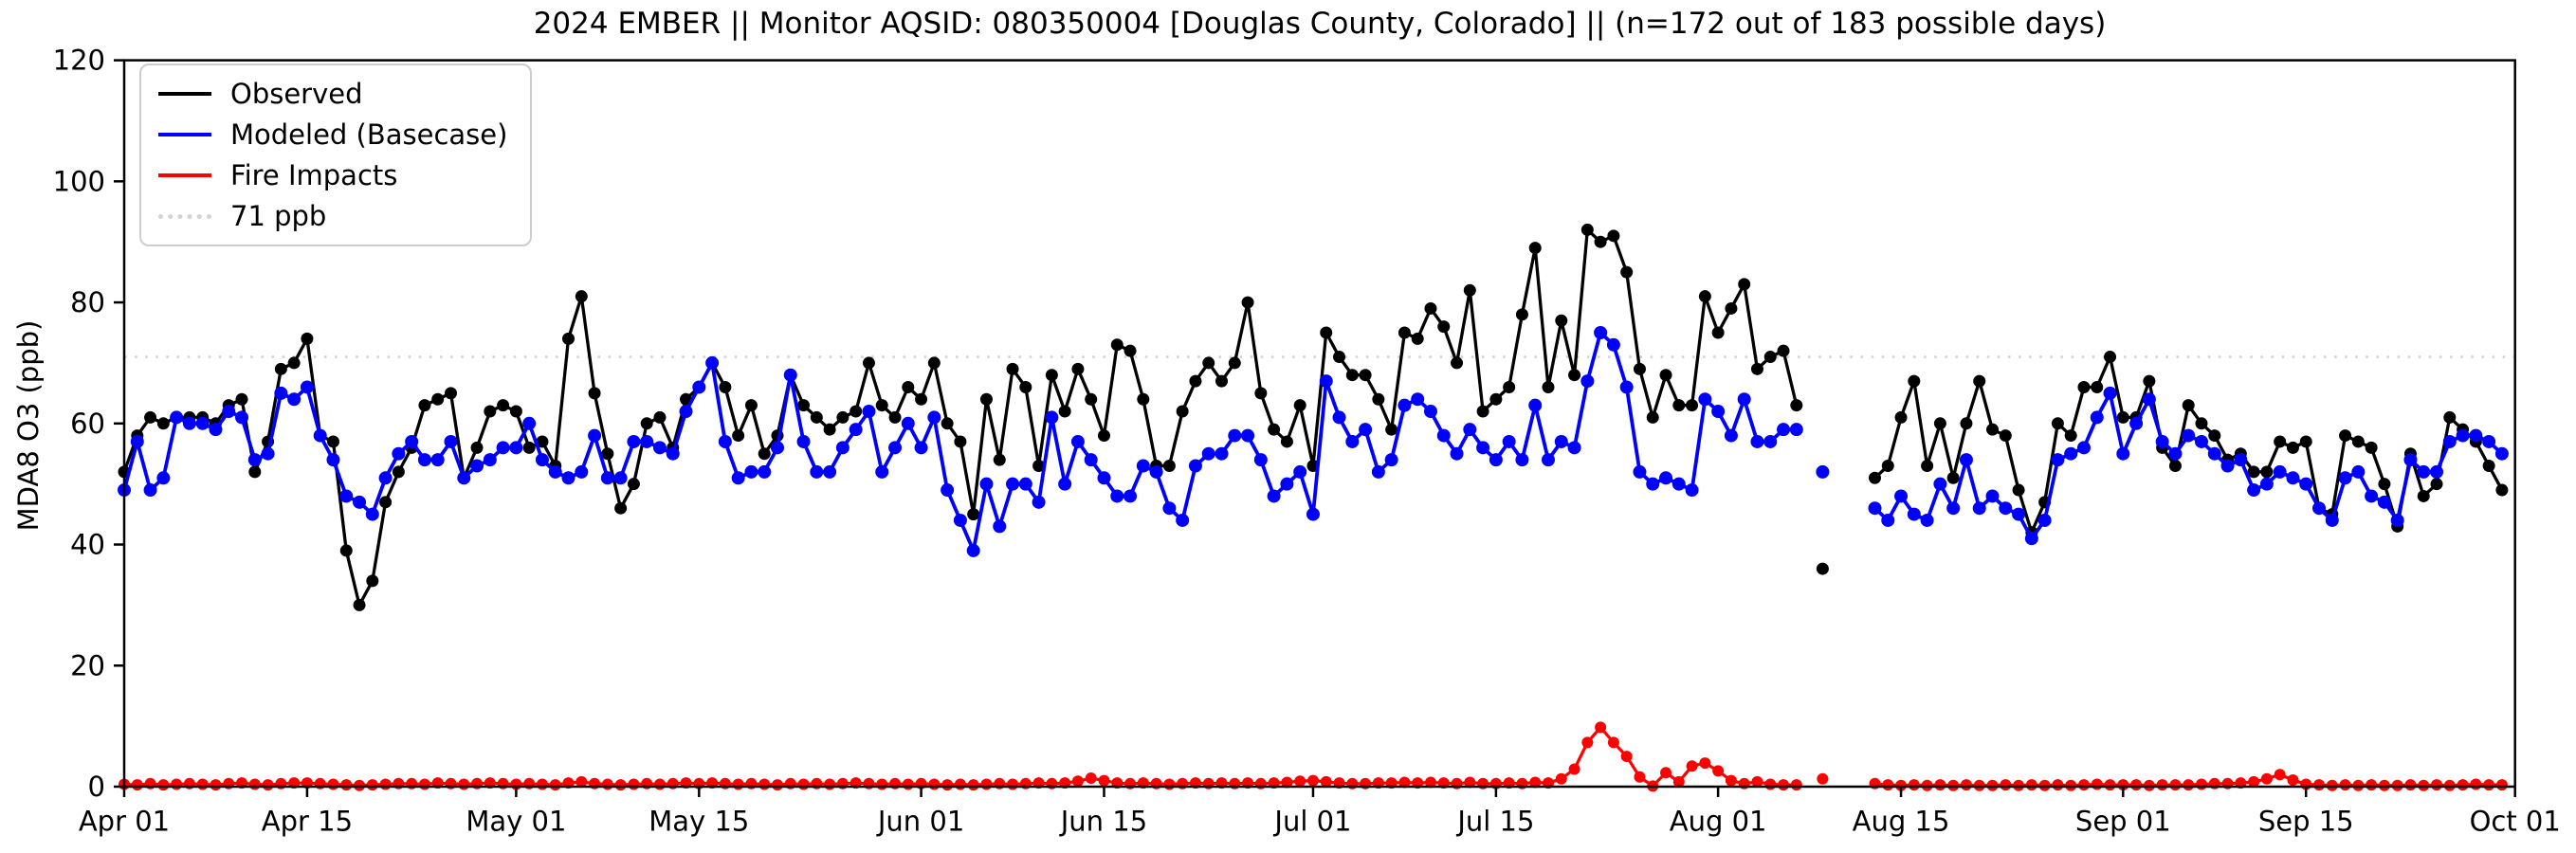  What do you see at coordinates (124, 822) in the screenshot?
I see `x-tick-label: Apr 01` at bounding box center [124, 822].